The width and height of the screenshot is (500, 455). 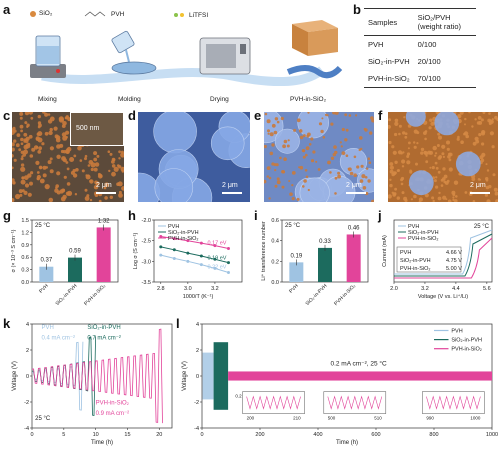 What do you see at coordinates (27, 377) in the screenshot?
I see `y-tick-label: 0` at bounding box center [27, 377].